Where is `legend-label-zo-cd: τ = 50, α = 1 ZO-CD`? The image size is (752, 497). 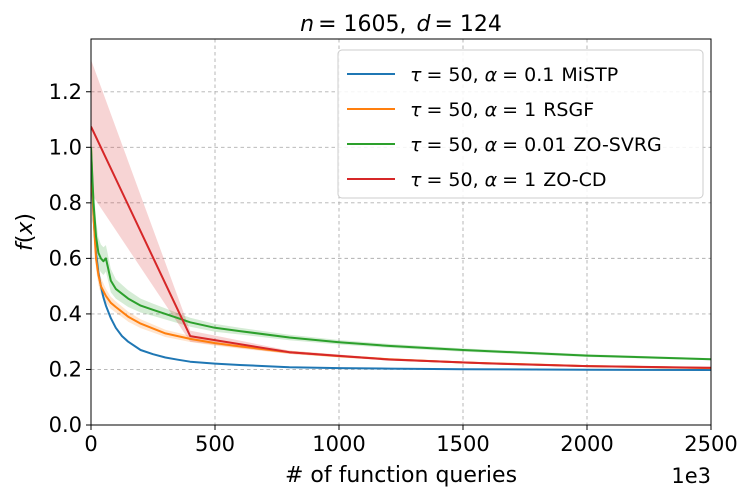 legend-label-zo-cd: τ = 50, α = 1 ZO-CD is located at coordinates (508, 180).